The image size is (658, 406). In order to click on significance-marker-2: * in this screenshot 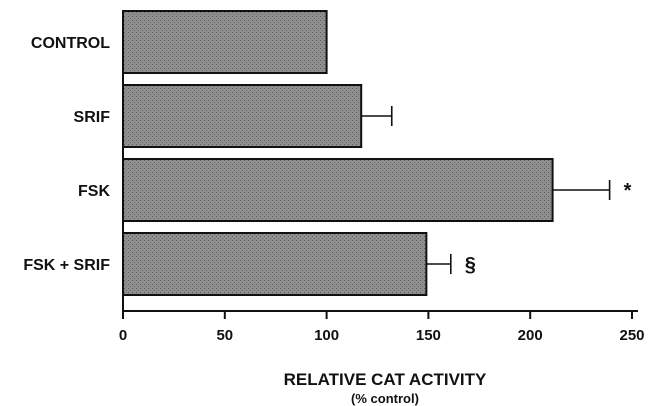, I will do `click(628, 191)`.